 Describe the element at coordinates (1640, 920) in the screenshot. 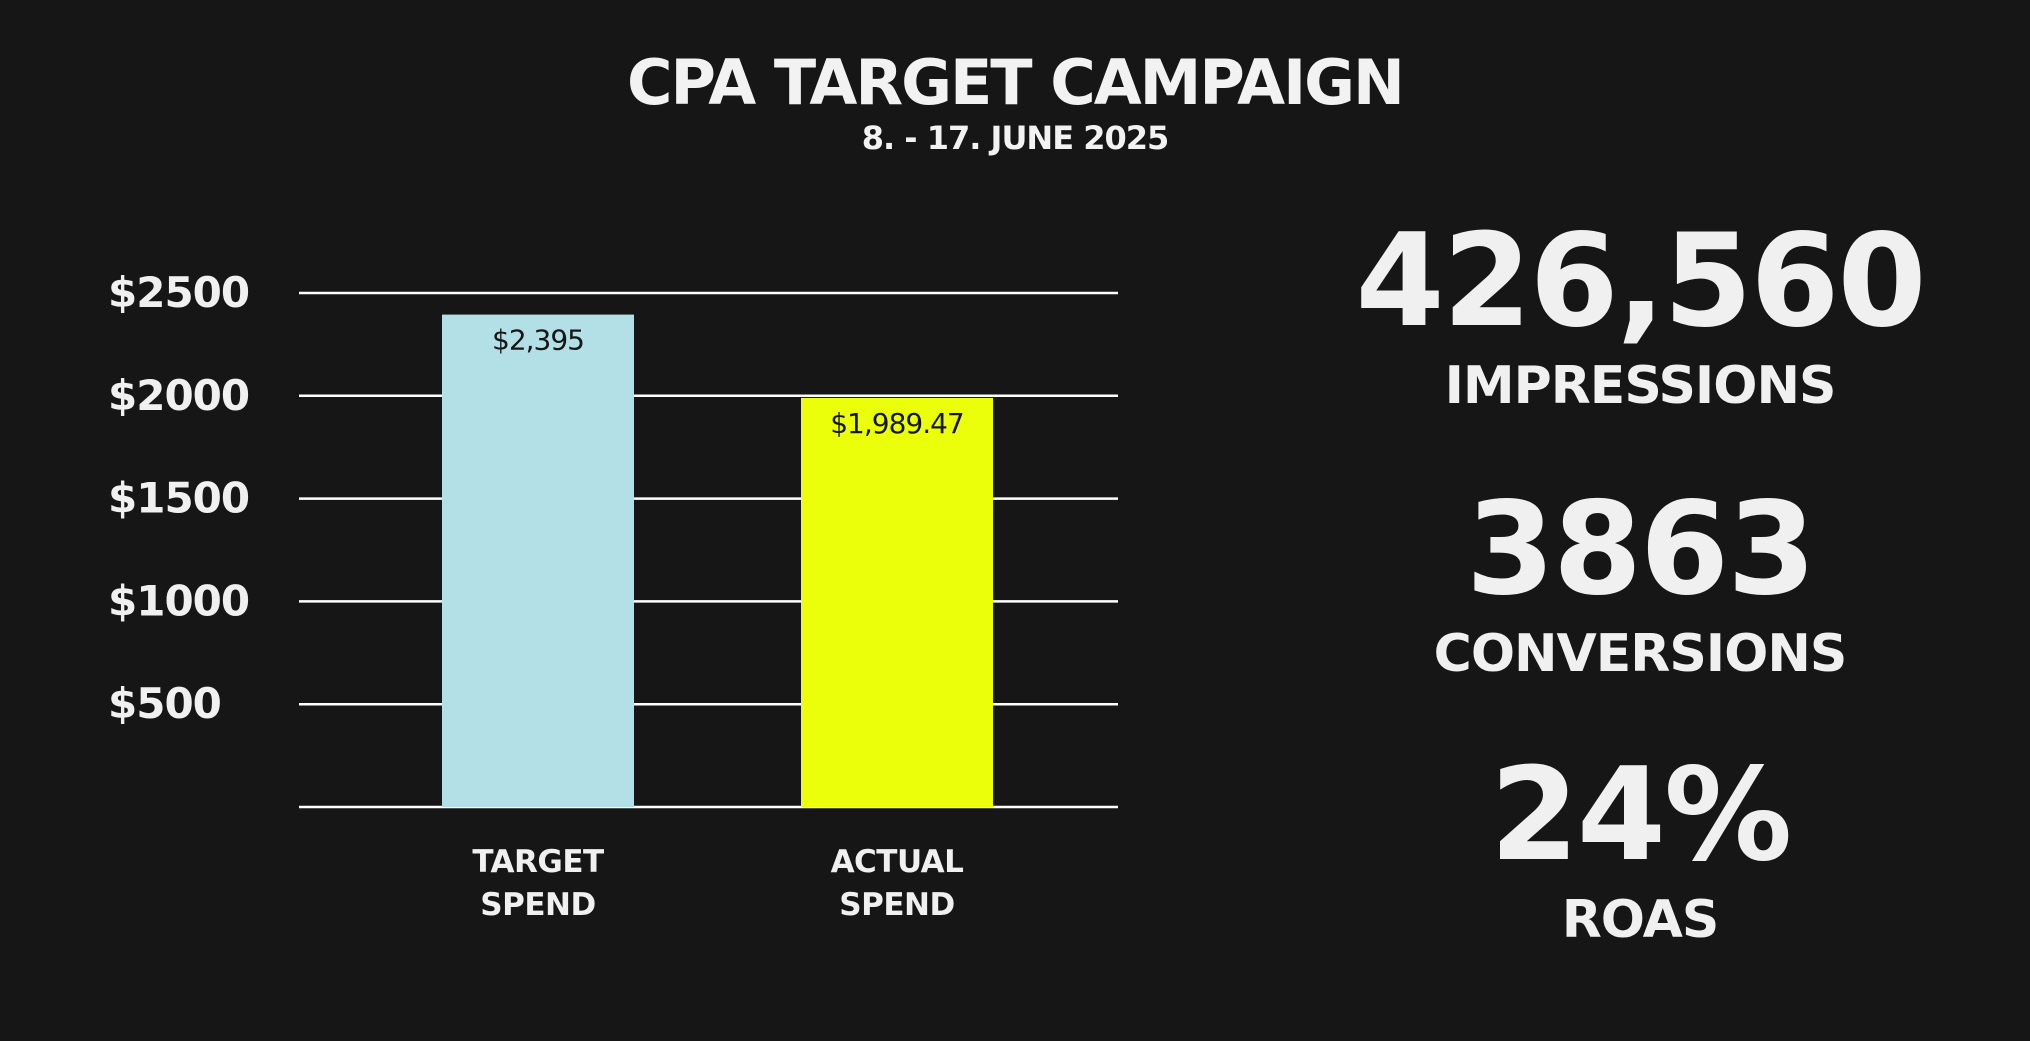

I see `roas-label: ROAS` at that location.